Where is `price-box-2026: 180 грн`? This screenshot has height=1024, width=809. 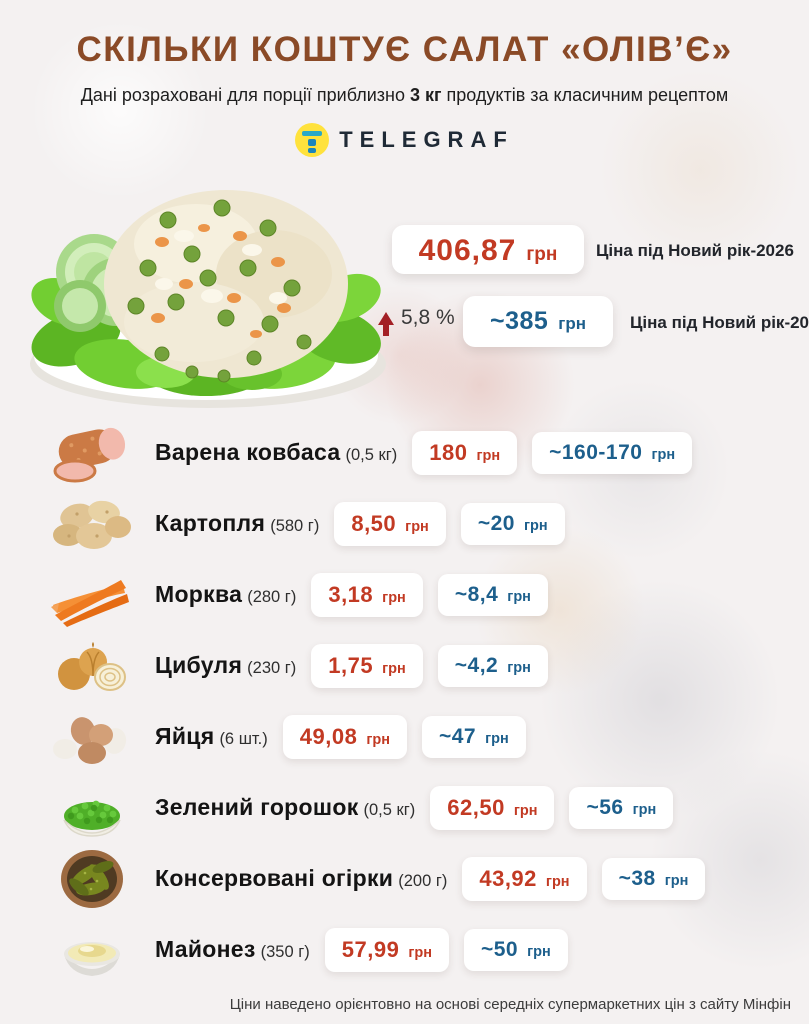 price-box-2026: 180 грн is located at coordinates (465, 452).